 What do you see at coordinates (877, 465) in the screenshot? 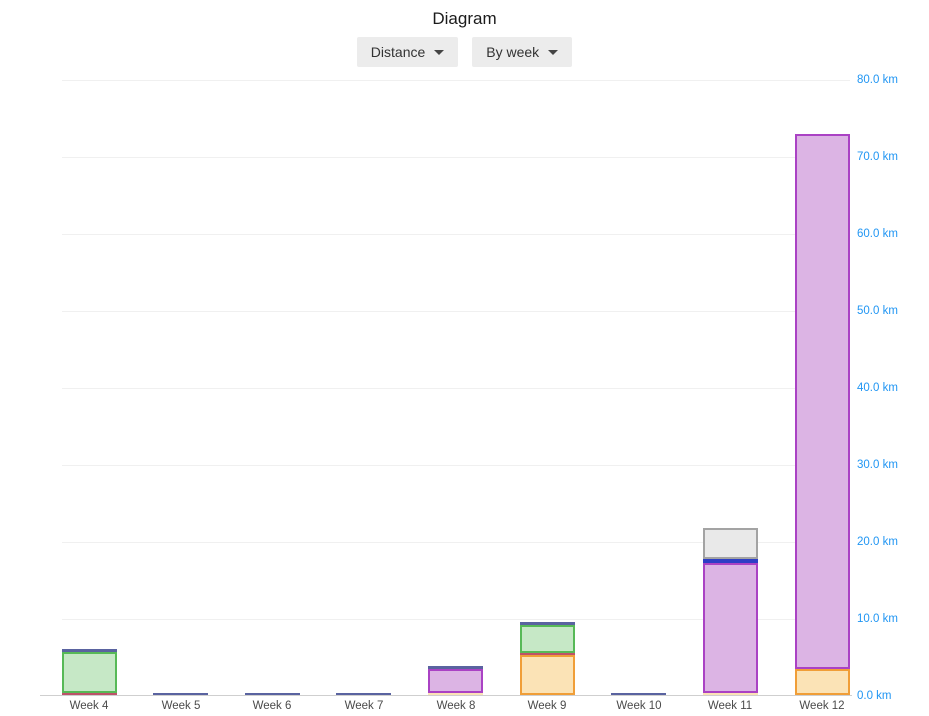
I see `y-axis-tick-label: 30.0 km` at bounding box center [877, 465].